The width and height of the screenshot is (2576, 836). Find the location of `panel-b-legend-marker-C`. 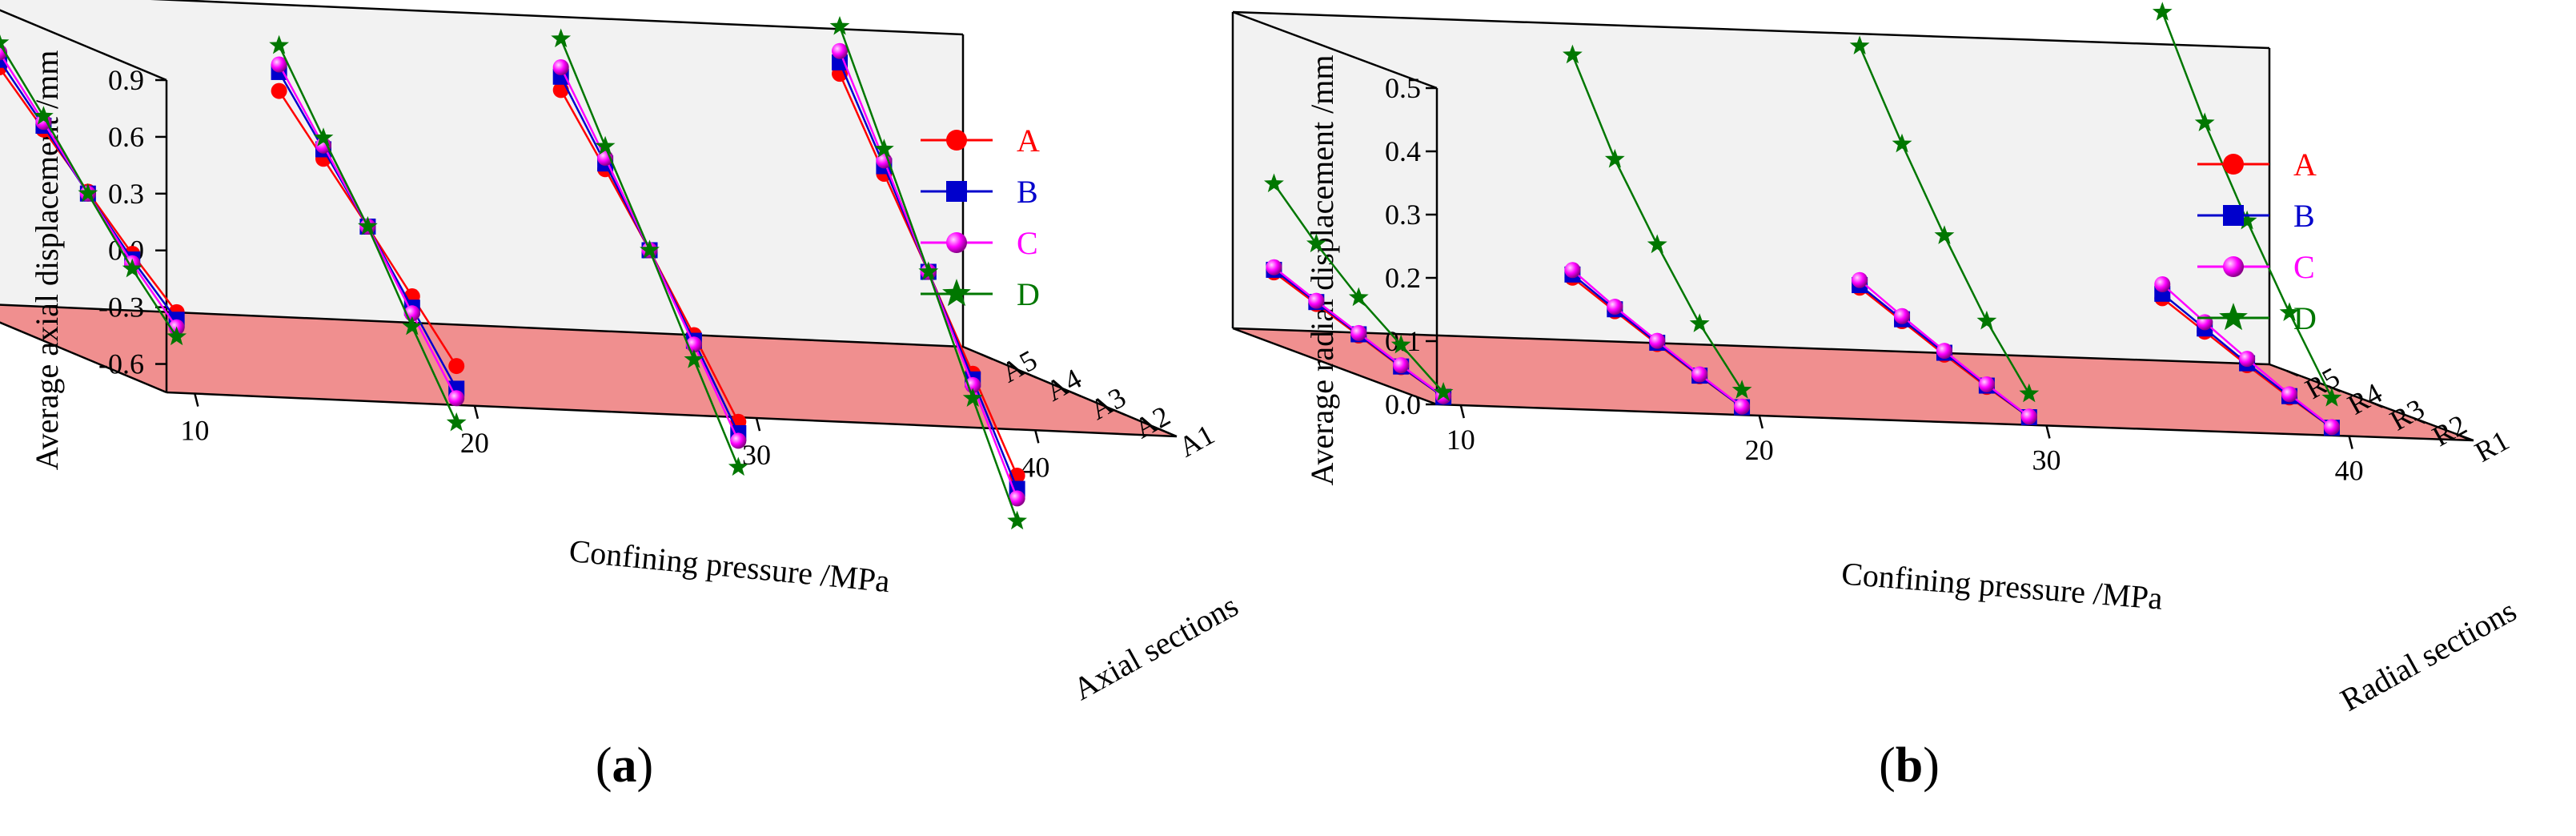

panel-b-legend-marker-C is located at coordinates (2233, 266).